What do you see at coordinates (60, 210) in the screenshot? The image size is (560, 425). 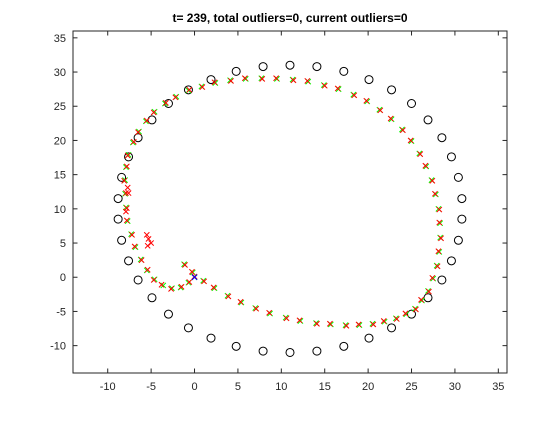 I see `y-tick-label: 10` at bounding box center [60, 210].